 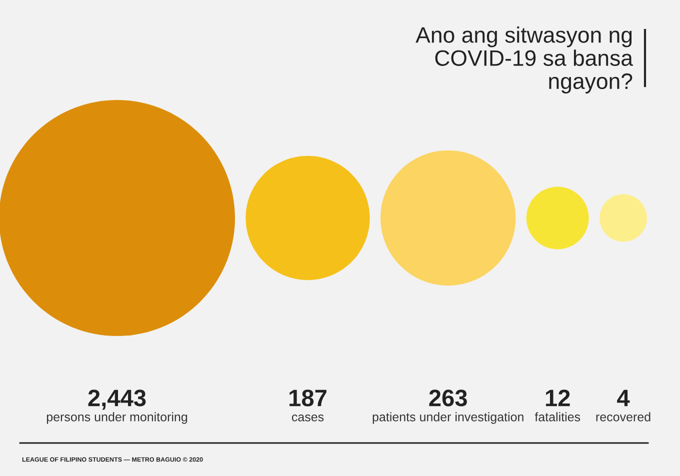 I want to click on data-label: 187, so click(x=308, y=398).